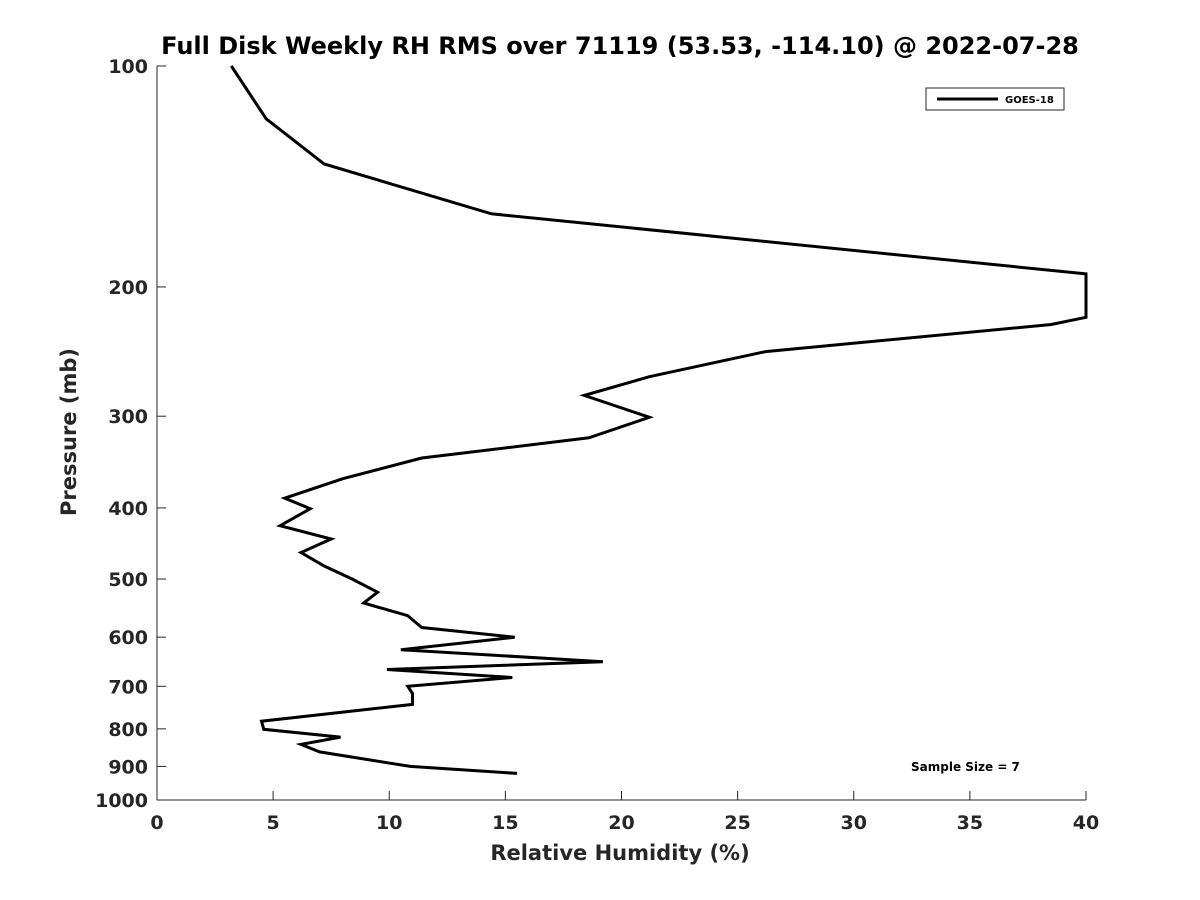 The image size is (1200, 900). Describe the element at coordinates (128, 288) in the screenshot. I see `y-tick-label: 200` at that location.